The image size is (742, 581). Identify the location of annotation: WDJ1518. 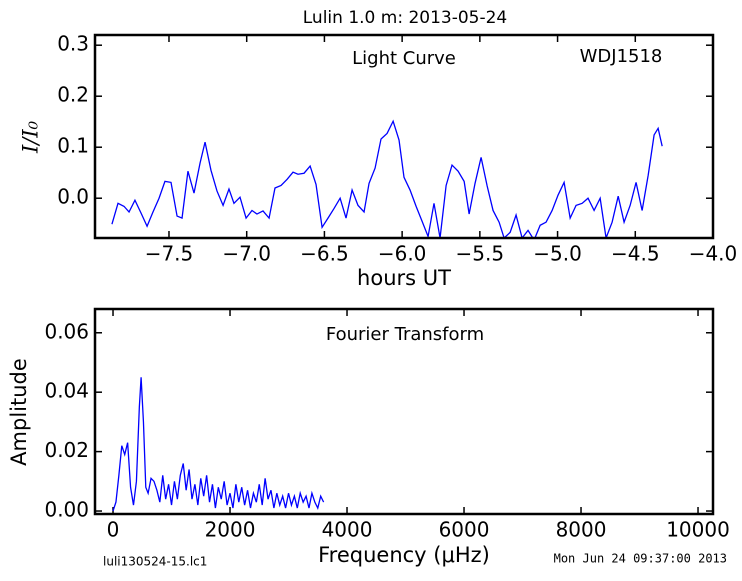
(621, 56).